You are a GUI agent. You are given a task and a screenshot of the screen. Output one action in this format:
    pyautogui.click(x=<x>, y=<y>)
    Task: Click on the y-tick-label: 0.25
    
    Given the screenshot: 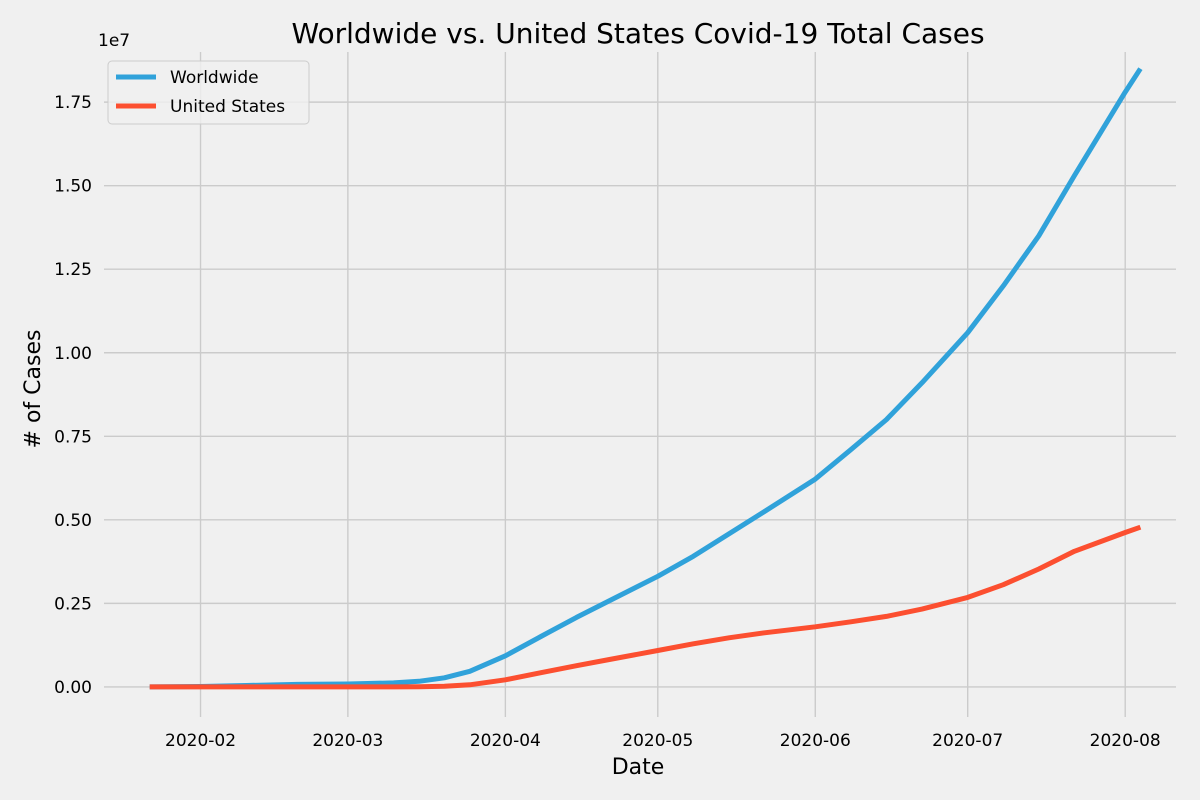 What is the action you would take?
    pyautogui.click(x=73, y=604)
    